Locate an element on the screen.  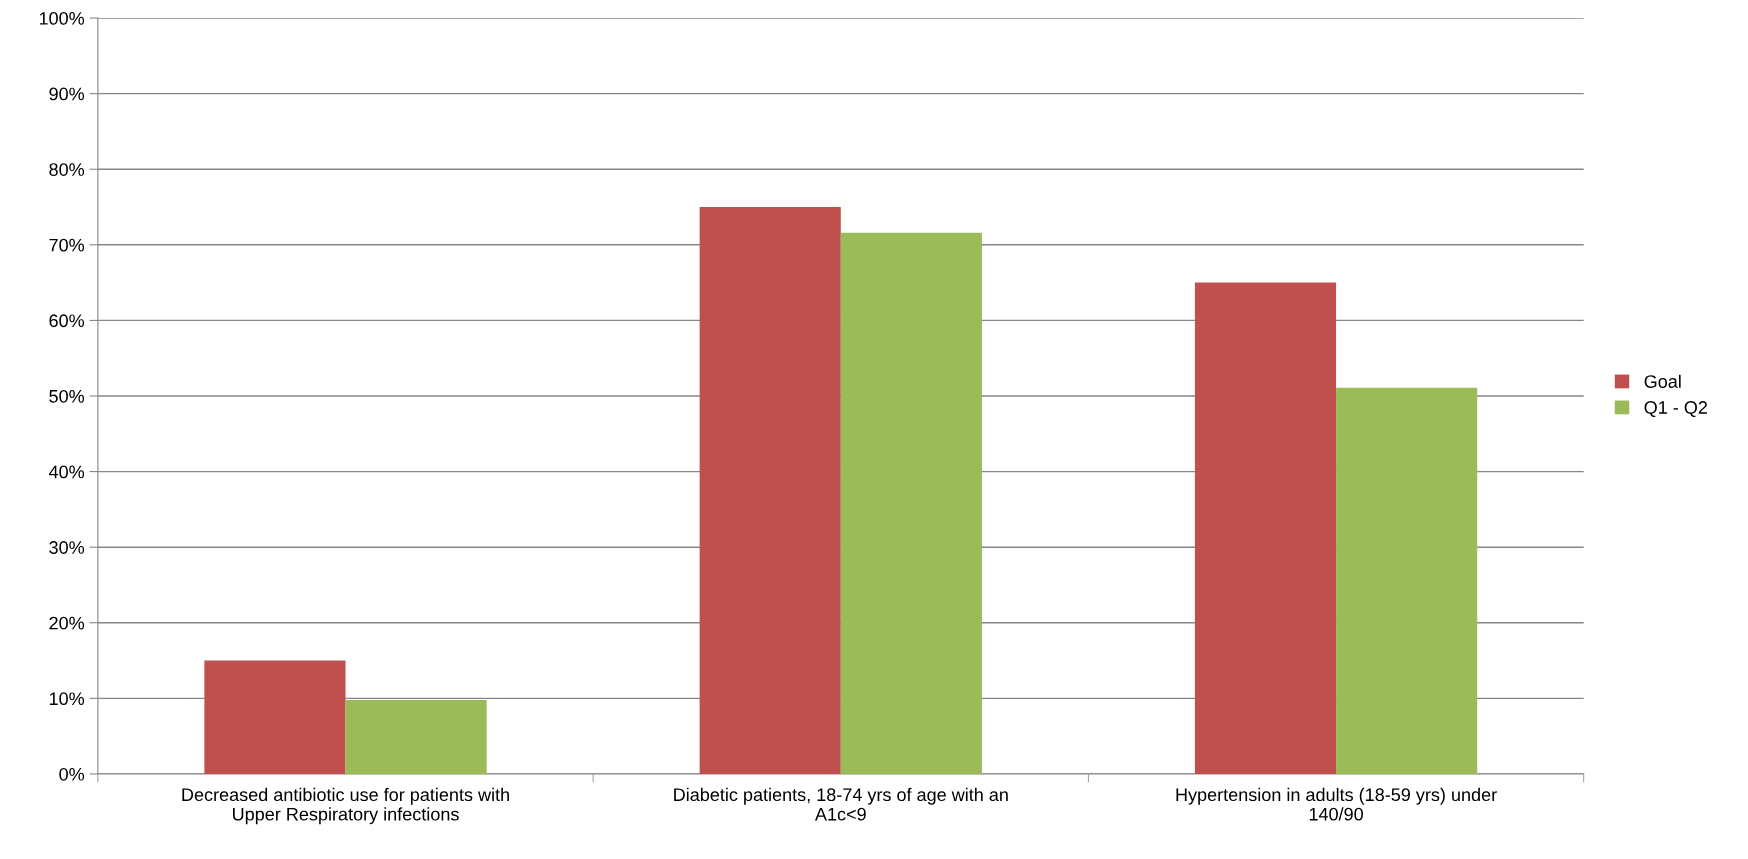
y-tick-label: 90% is located at coordinates (67, 94).